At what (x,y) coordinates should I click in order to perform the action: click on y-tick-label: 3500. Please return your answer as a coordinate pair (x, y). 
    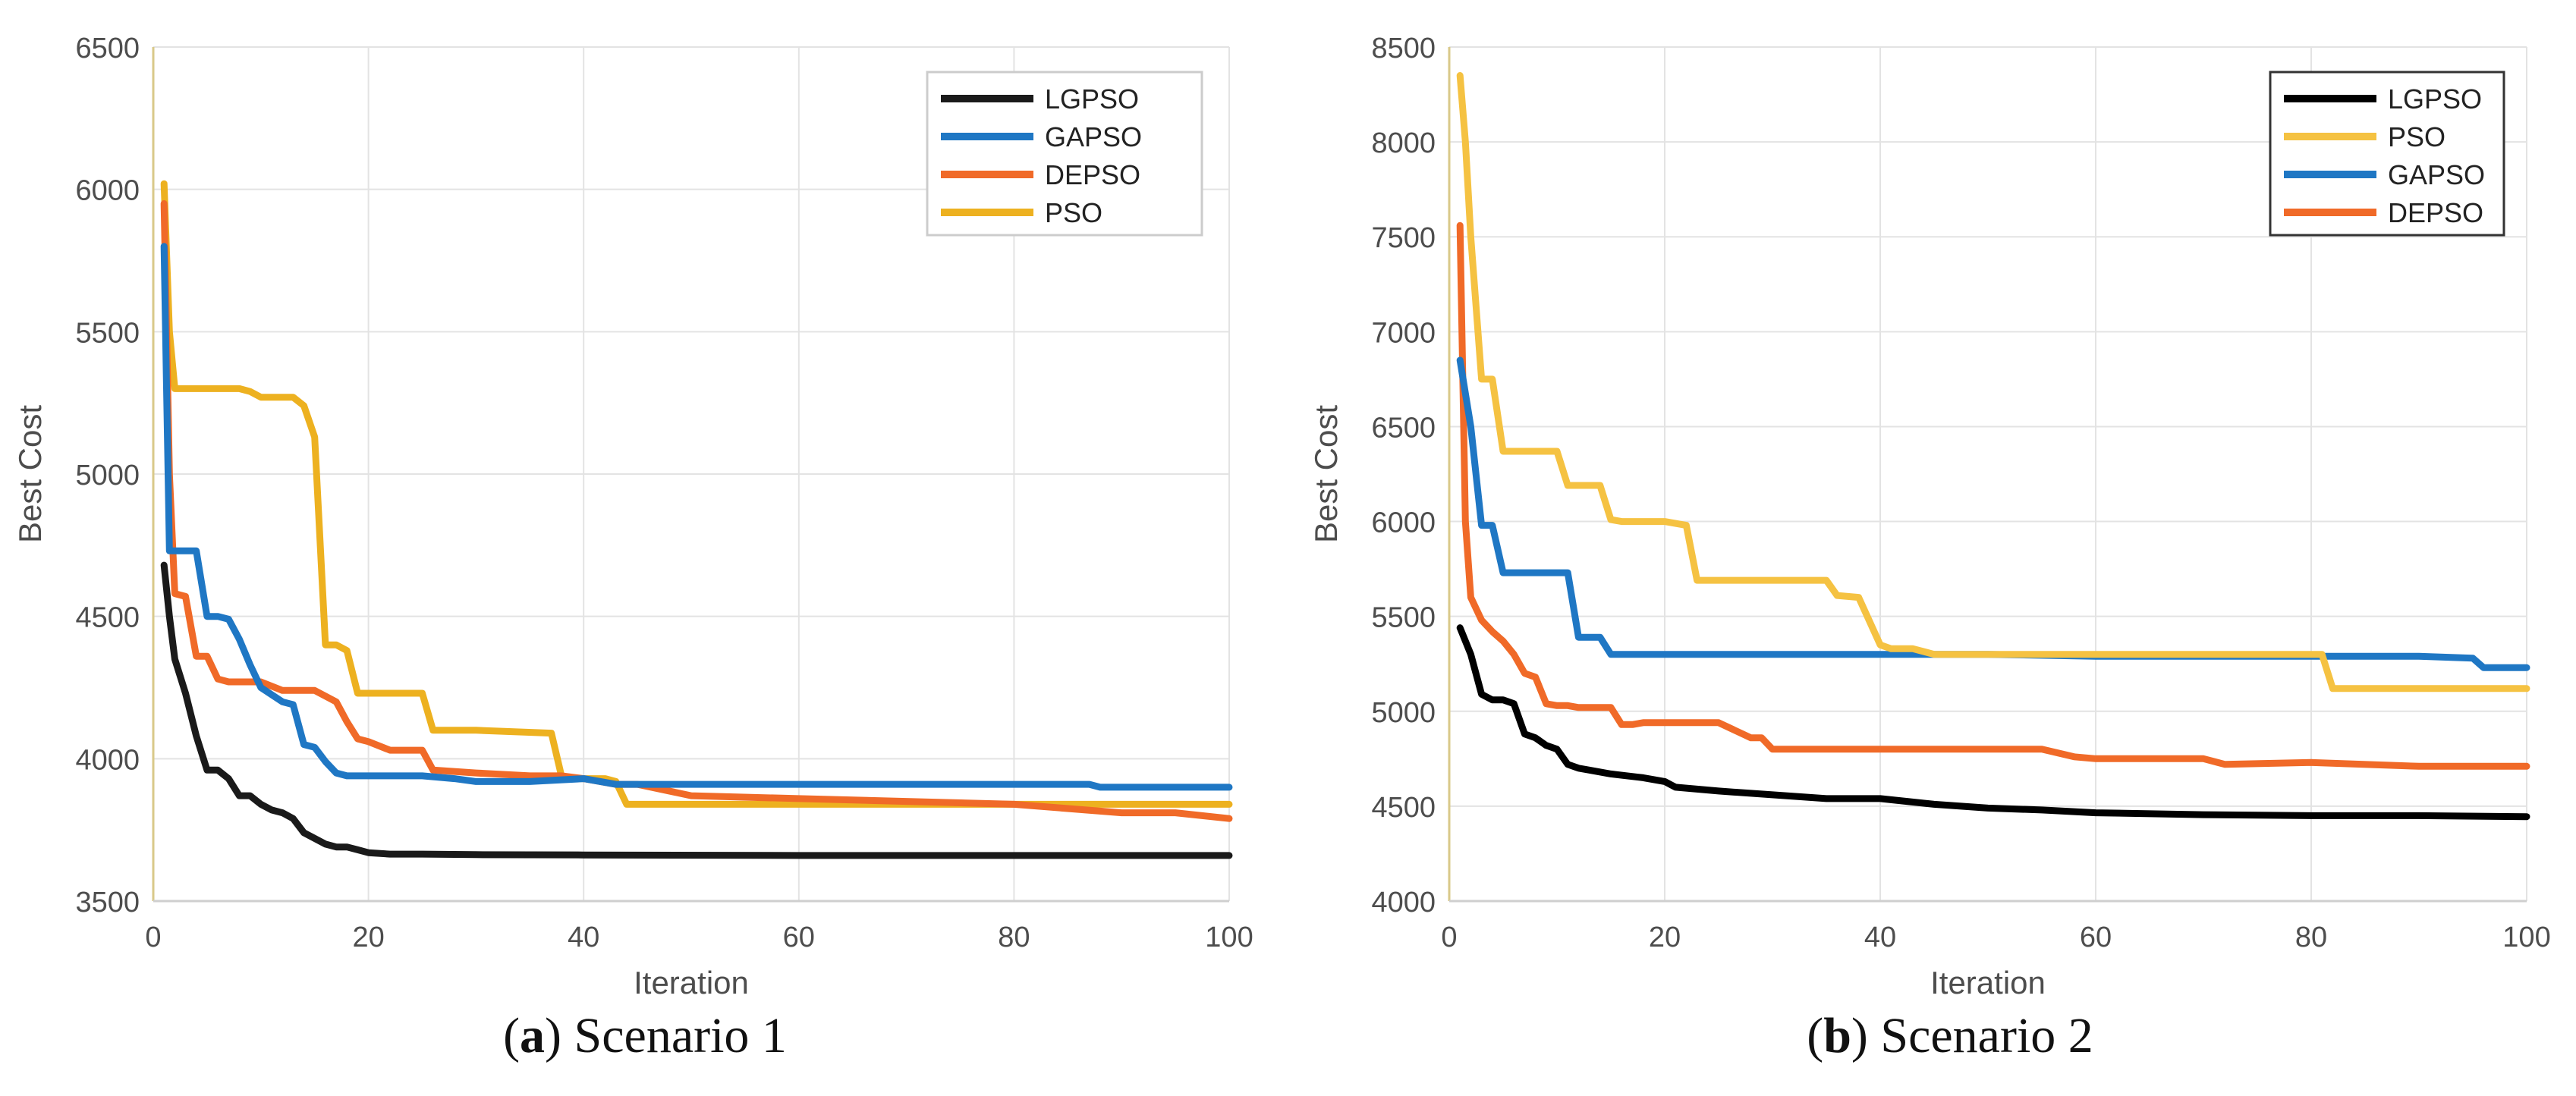
    Looking at the image, I should click on (107, 903).